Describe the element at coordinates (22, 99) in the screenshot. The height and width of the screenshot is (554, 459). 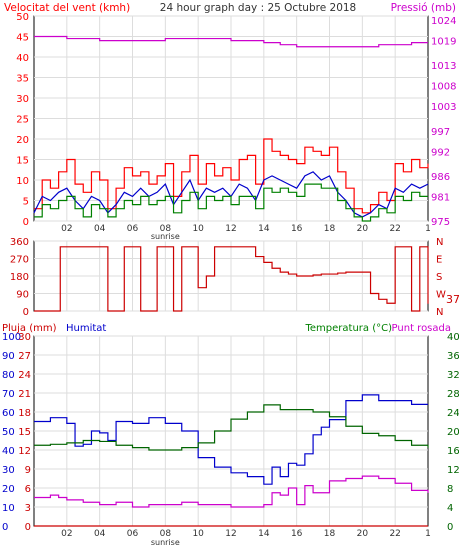
I see `wind-y-tick: 30` at that location.